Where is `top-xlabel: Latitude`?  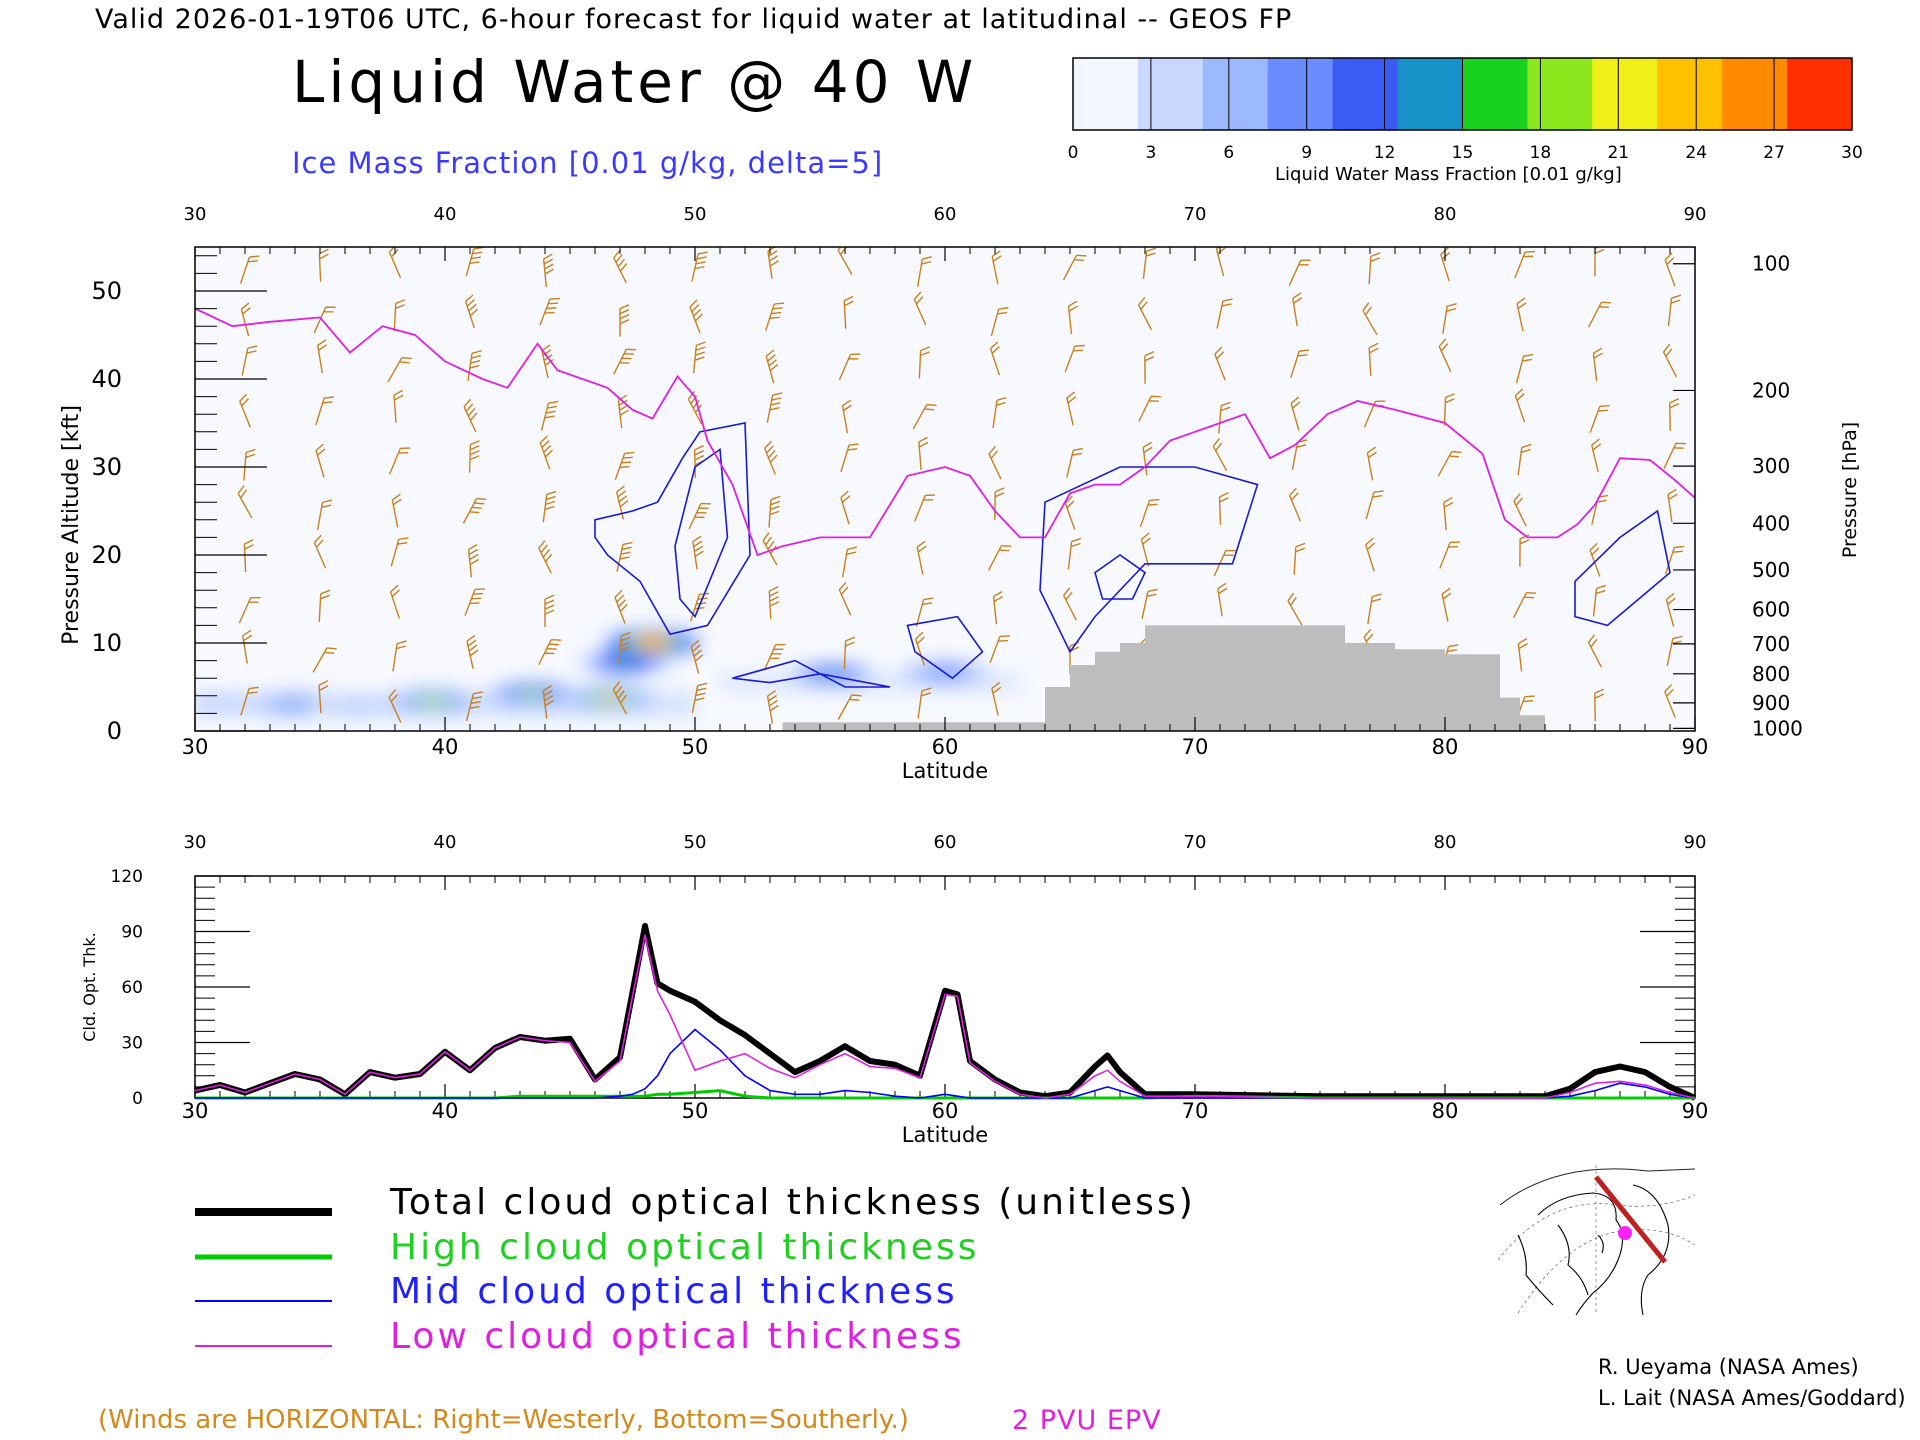
top-xlabel: Latitude is located at coordinates (945, 771).